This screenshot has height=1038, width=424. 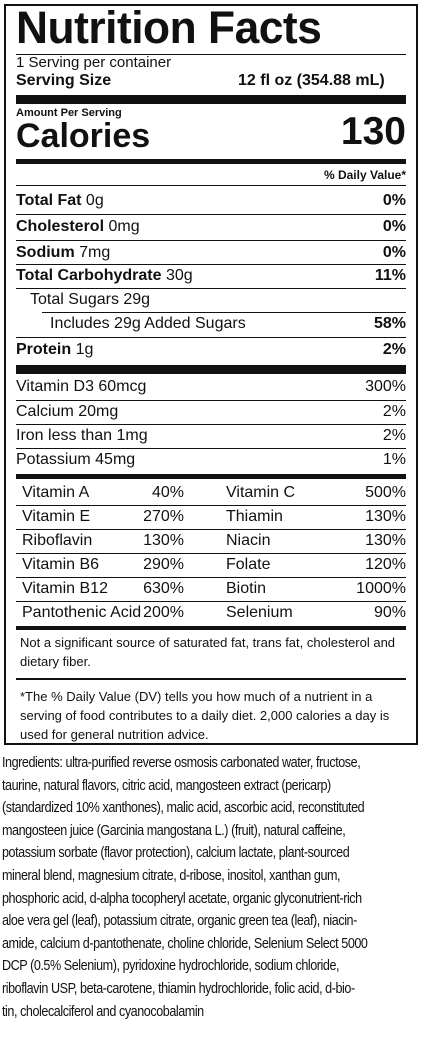 I want to click on vitamin-grid-row: Vitamin A 40% Vitamin C 500%, so click(x=211, y=493).